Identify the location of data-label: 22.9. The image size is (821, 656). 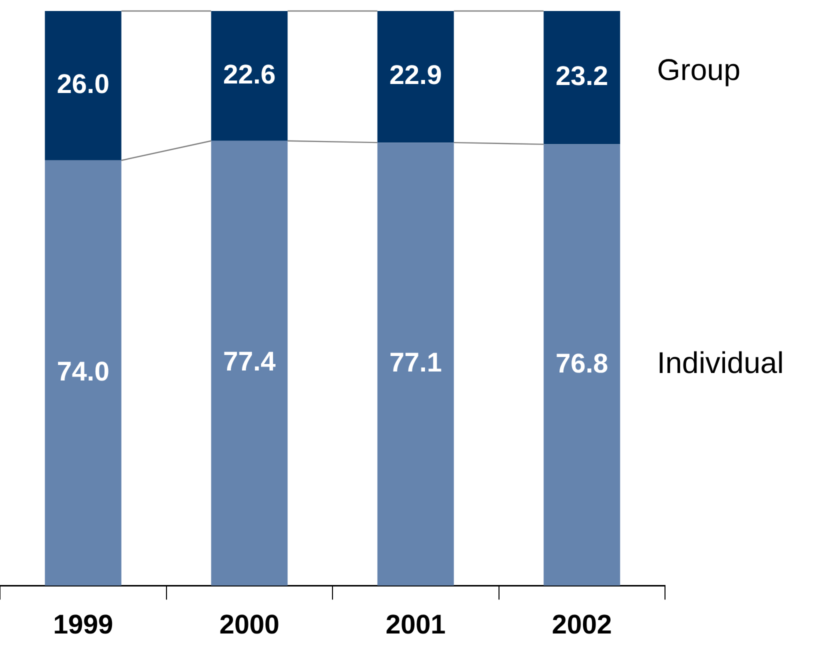
(415, 75).